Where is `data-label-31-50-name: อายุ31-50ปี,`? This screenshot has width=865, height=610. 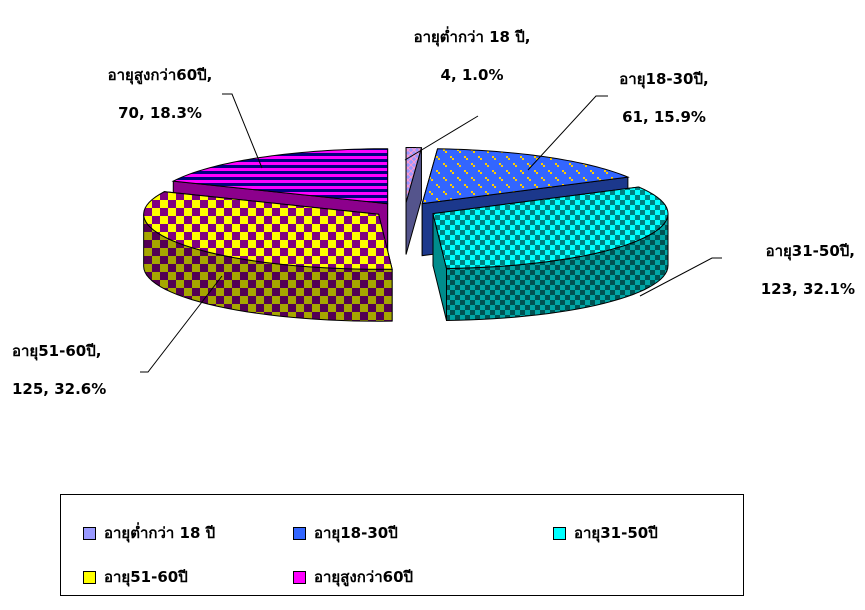 data-label-31-50-name: อายุ31-50ปี, is located at coordinates (810, 251).